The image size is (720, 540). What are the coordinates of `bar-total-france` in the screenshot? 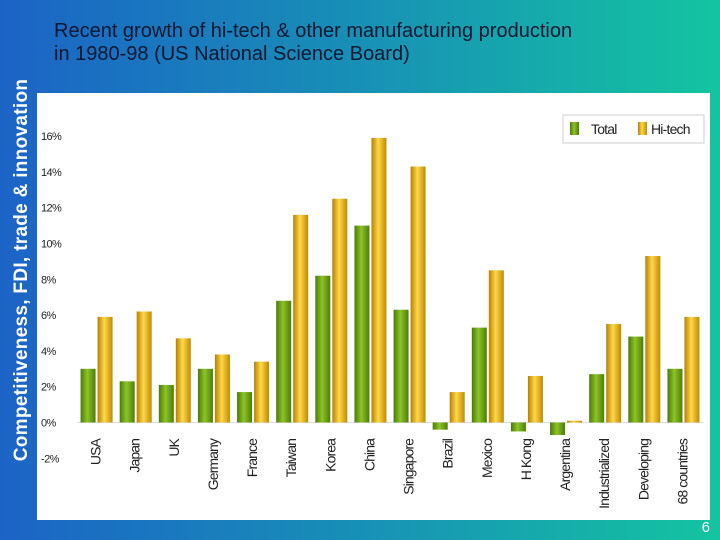 It's located at (245, 407).